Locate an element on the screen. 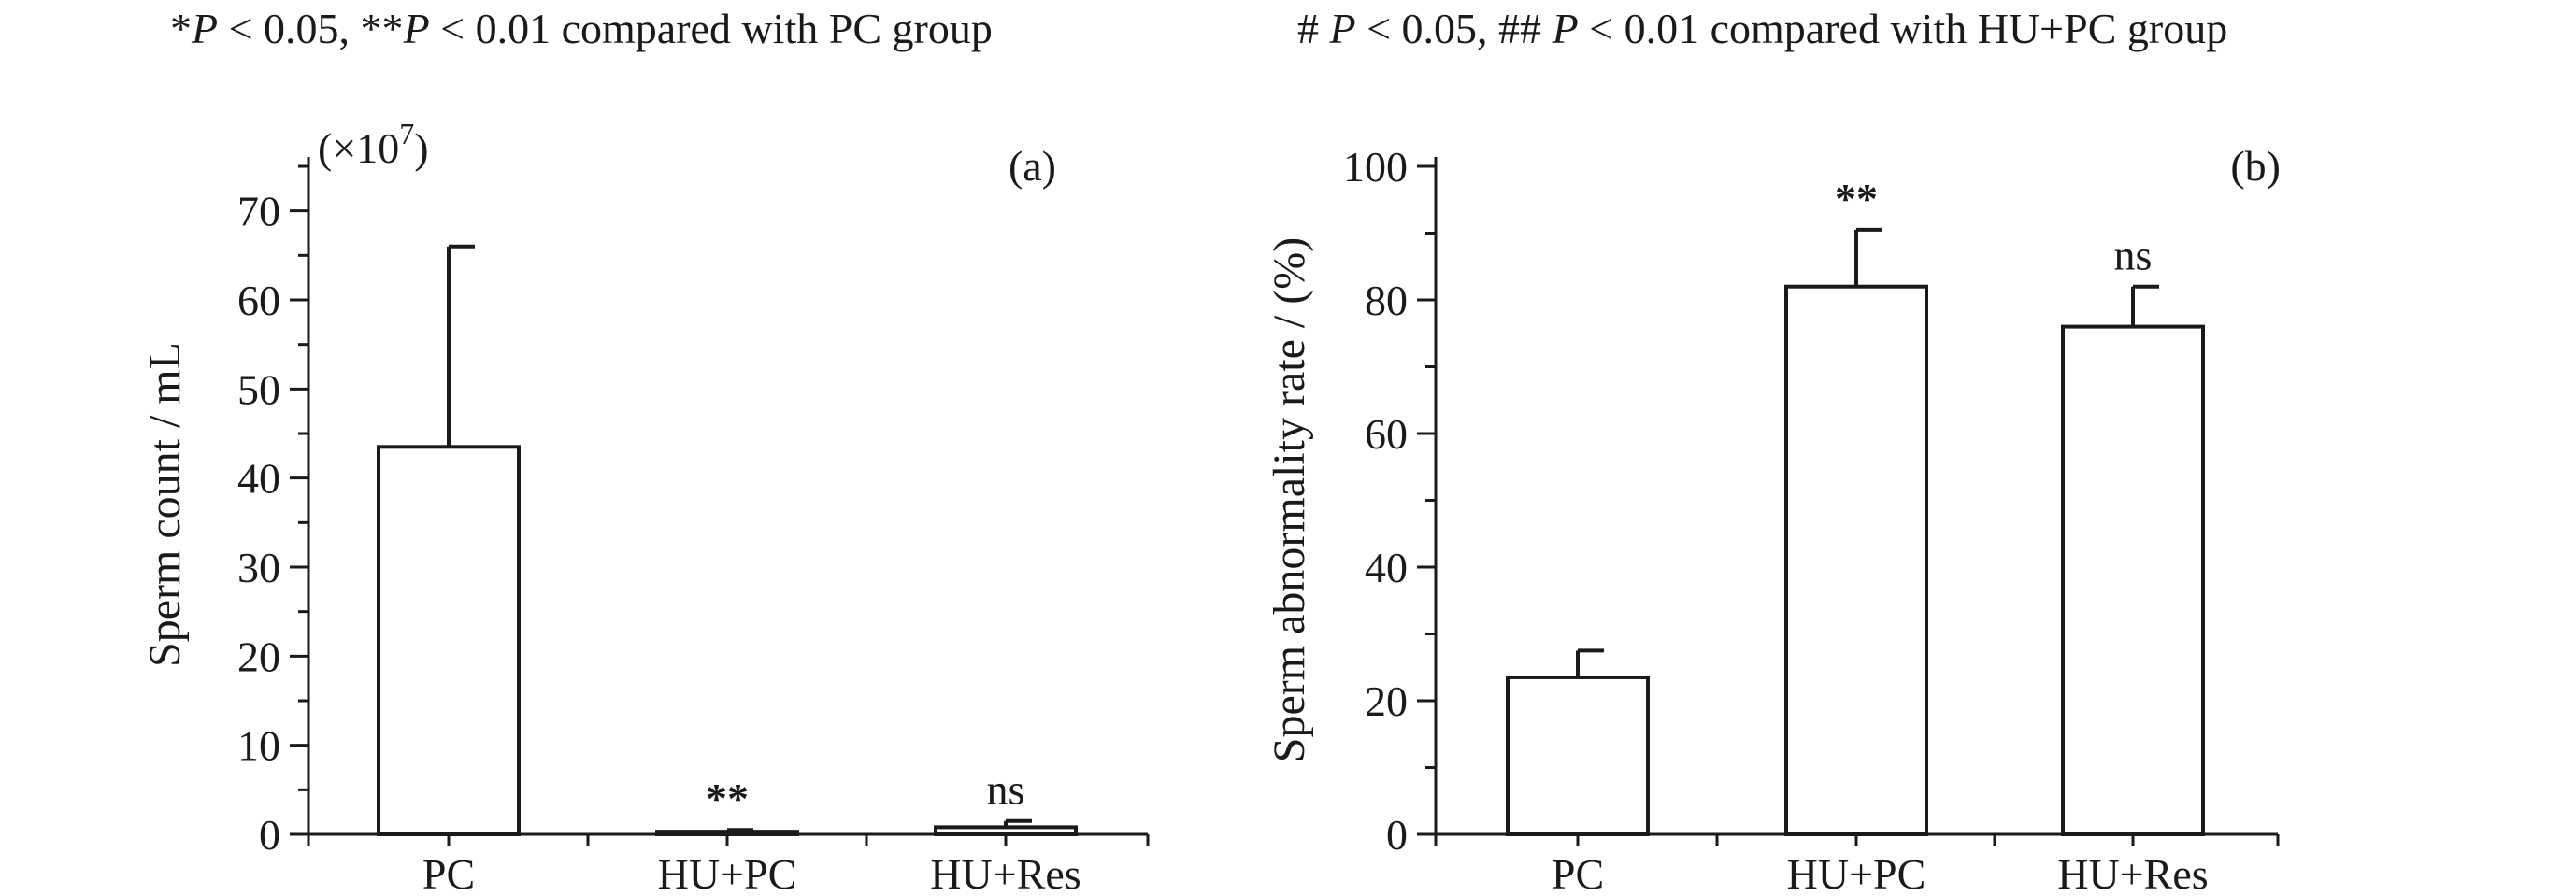  y-axis-title: Sperm count / mL is located at coordinates (165, 504).